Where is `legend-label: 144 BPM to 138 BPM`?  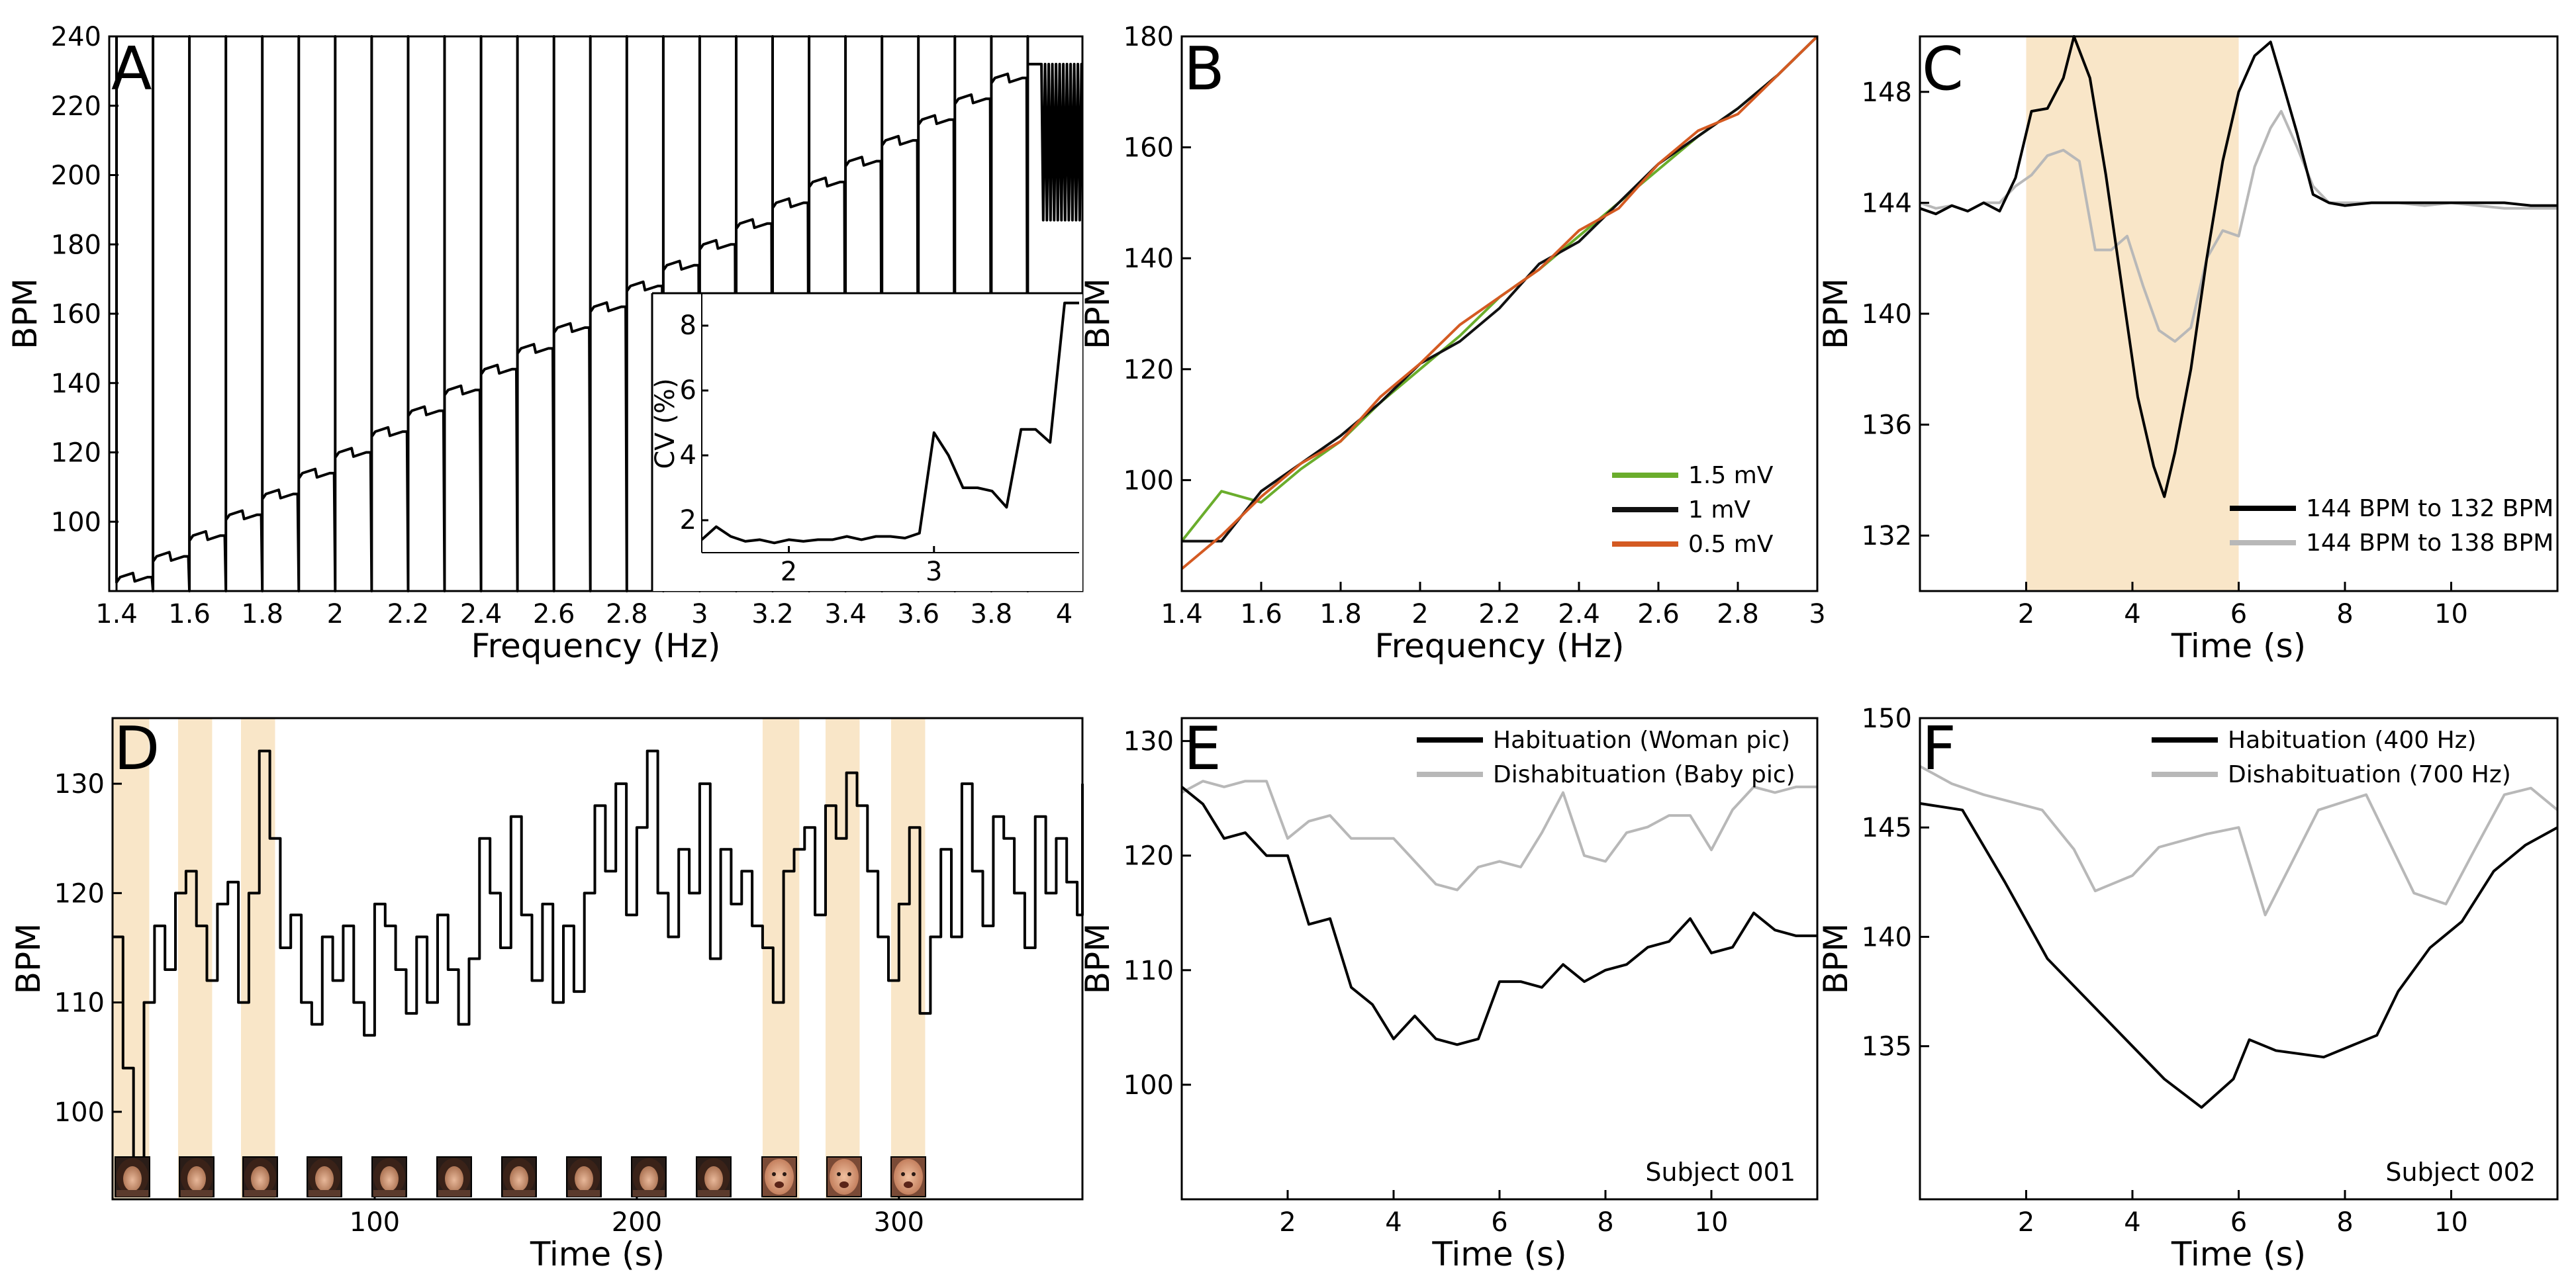
legend-label: 144 BPM to 138 BPM is located at coordinates (2429, 543).